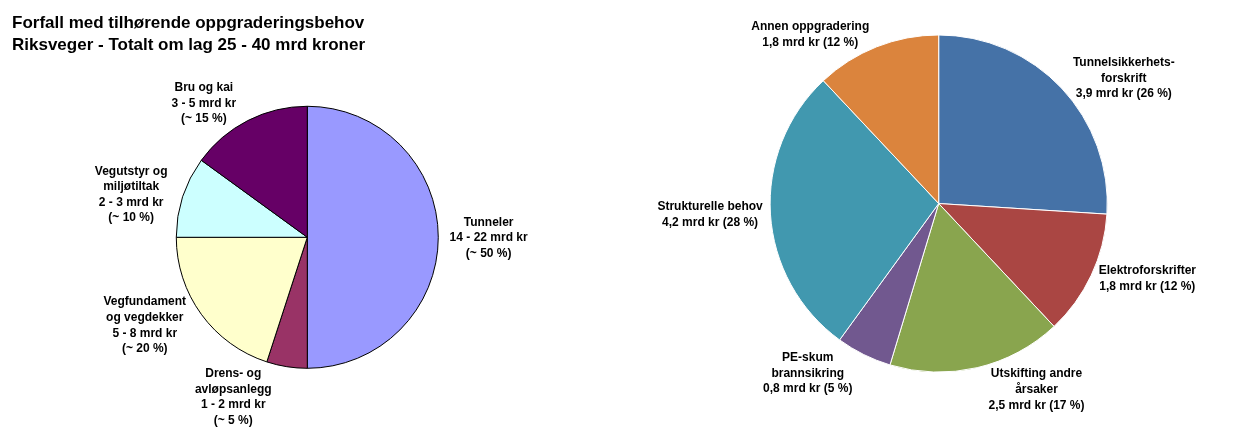 This screenshot has width=1246, height=432. What do you see at coordinates (233, 380) in the screenshot?
I see `slice-label: Drens- og avløpsanlegg` at bounding box center [233, 380].